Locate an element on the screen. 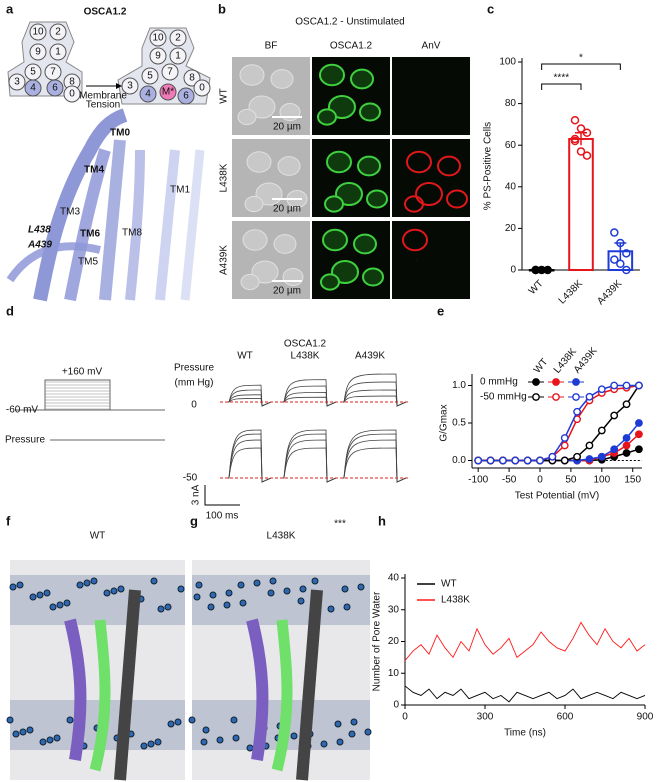 The width and height of the screenshot is (661, 782). panel-title: OSCA1.2 is located at coordinates (305, 344).